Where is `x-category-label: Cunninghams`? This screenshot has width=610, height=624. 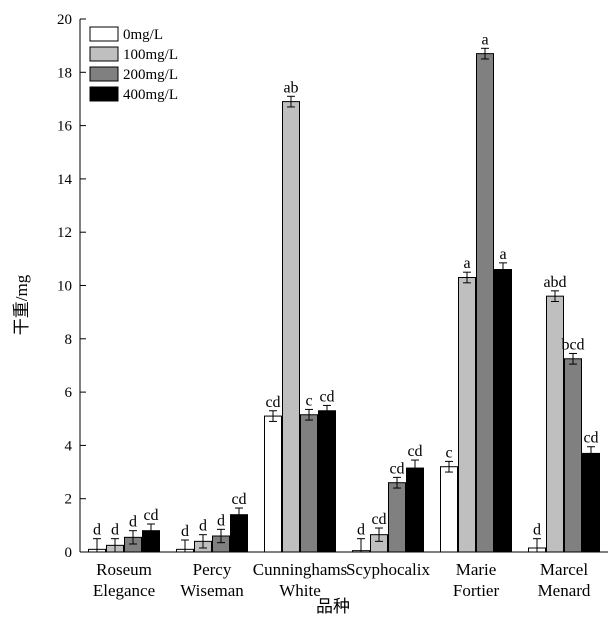
x-category-label: Cunninghams is located at coordinates (300, 569).